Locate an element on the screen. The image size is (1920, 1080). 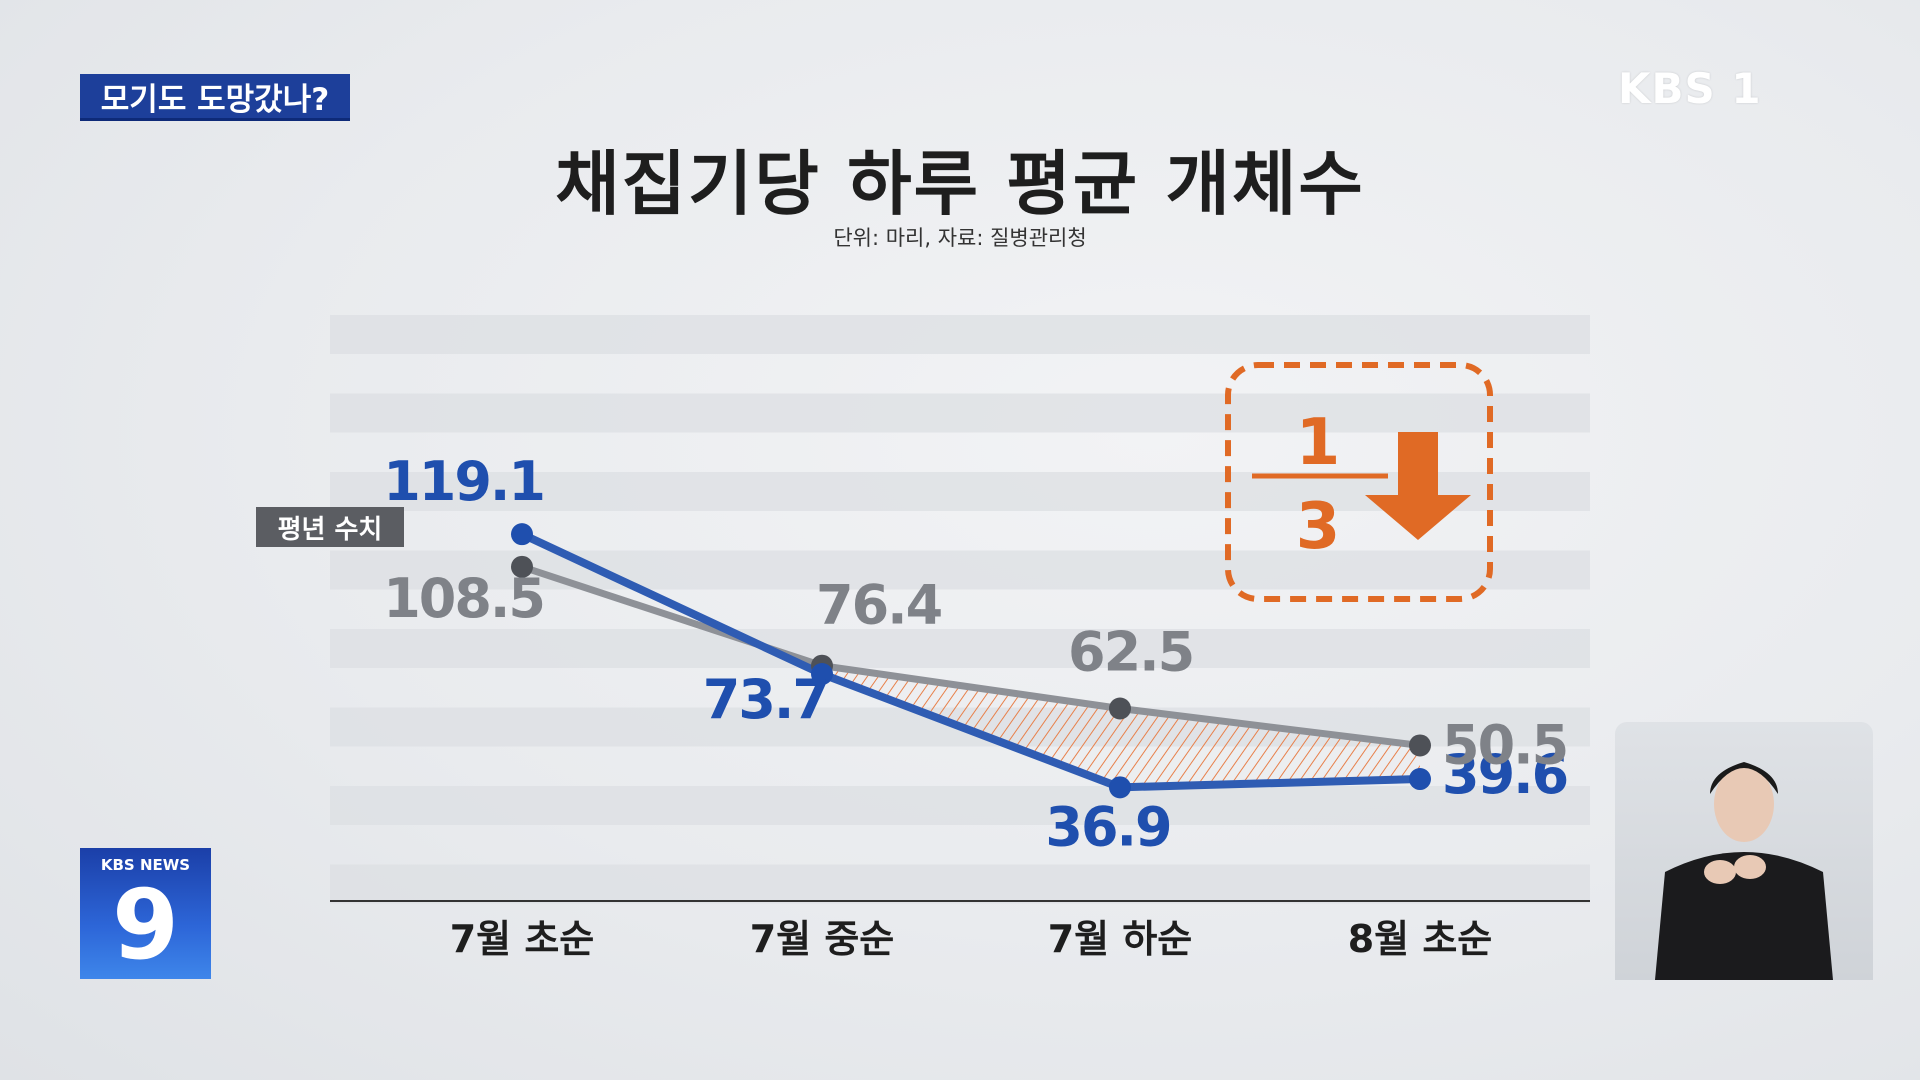
down-arrow-icon is located at coordinates (1418, 486).